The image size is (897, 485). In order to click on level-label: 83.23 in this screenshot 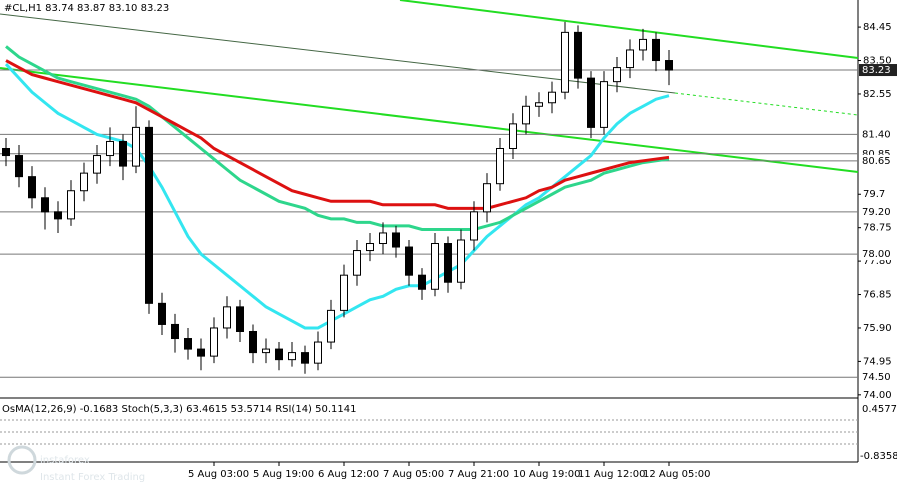, I will do `click(876, 70)`.